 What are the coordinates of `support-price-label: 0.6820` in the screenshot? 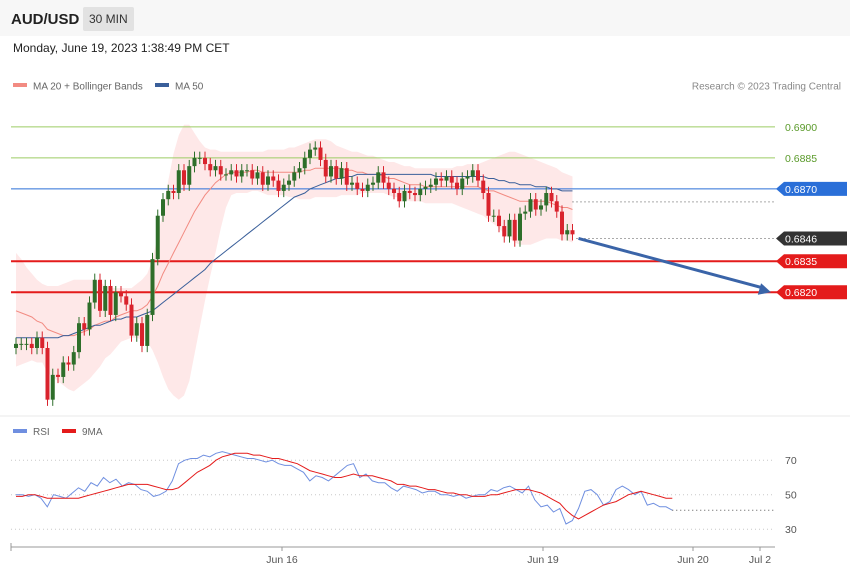 It's located at (801, 293).